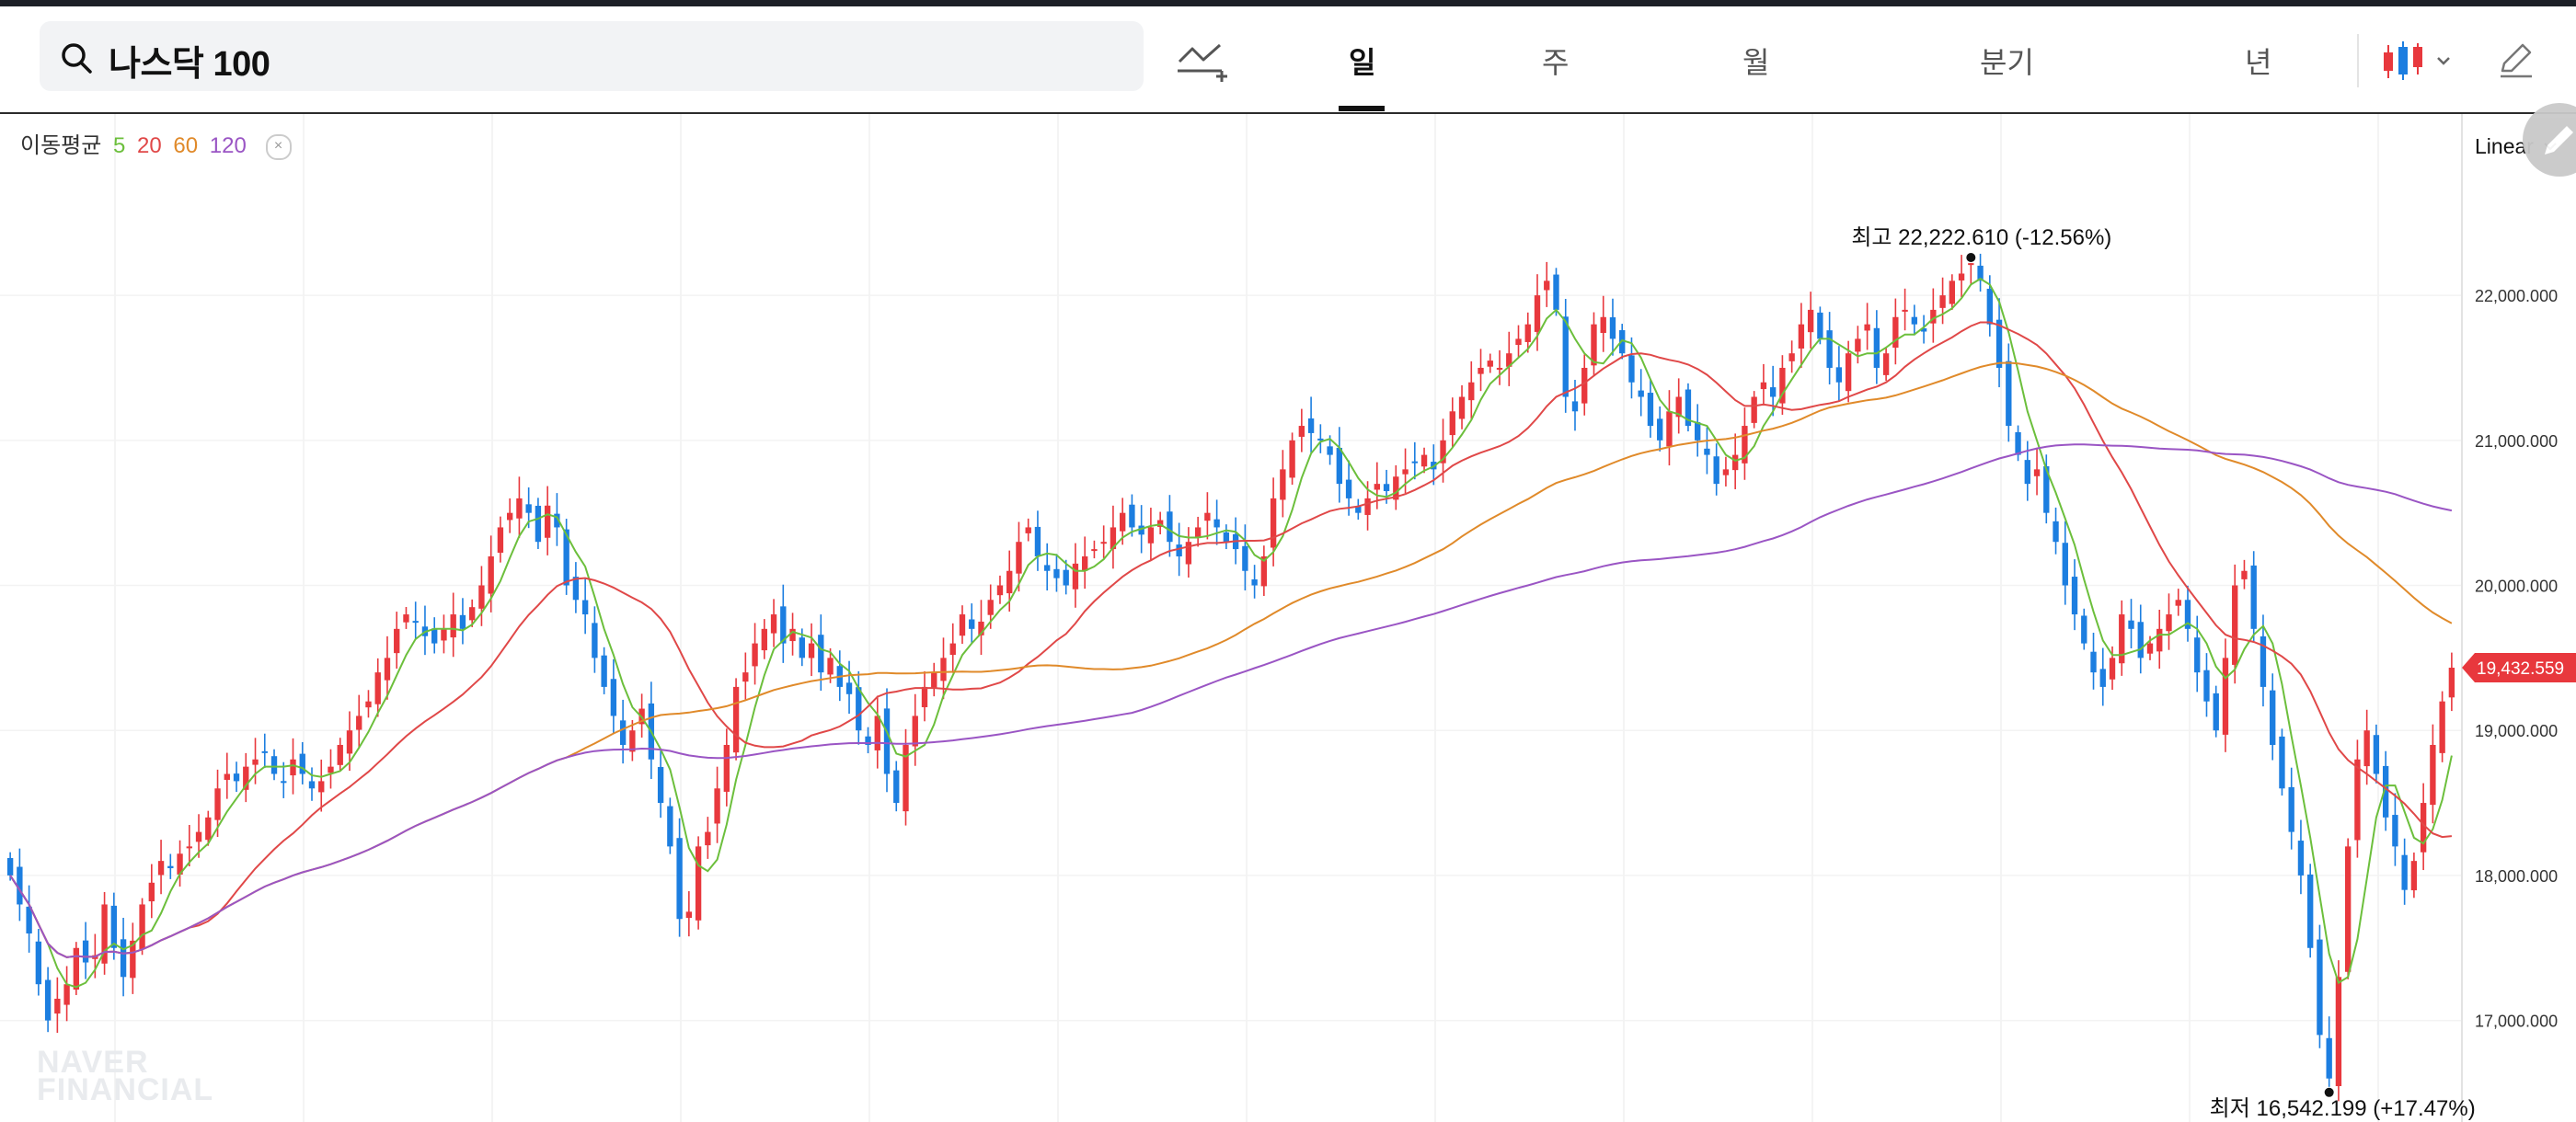 The image size is (2576, 1122). Describe the element at coordinates (2516, 876) in the screenshot. I see `y-tick-label: 18,000.000` at that location.